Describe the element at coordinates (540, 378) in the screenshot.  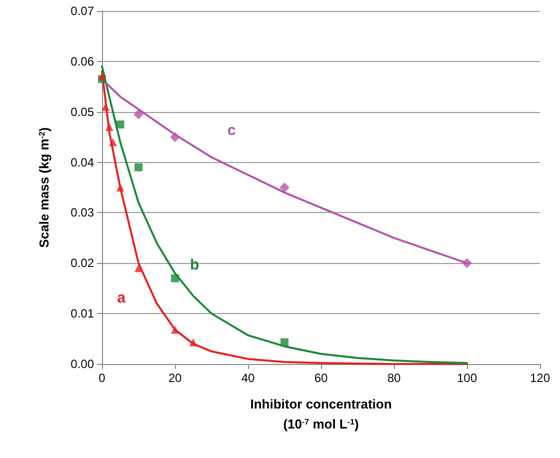
I see `x-tick-label: 120` at that location.